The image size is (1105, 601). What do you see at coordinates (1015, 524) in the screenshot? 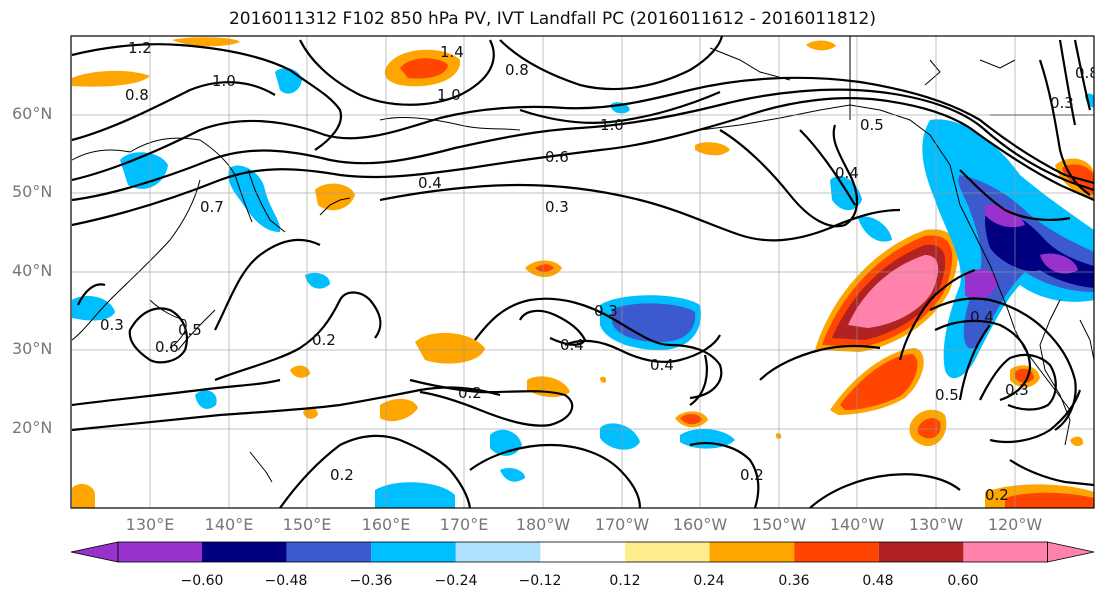
I see `lon-label: 120°W` at bounding box center [1015, 524].